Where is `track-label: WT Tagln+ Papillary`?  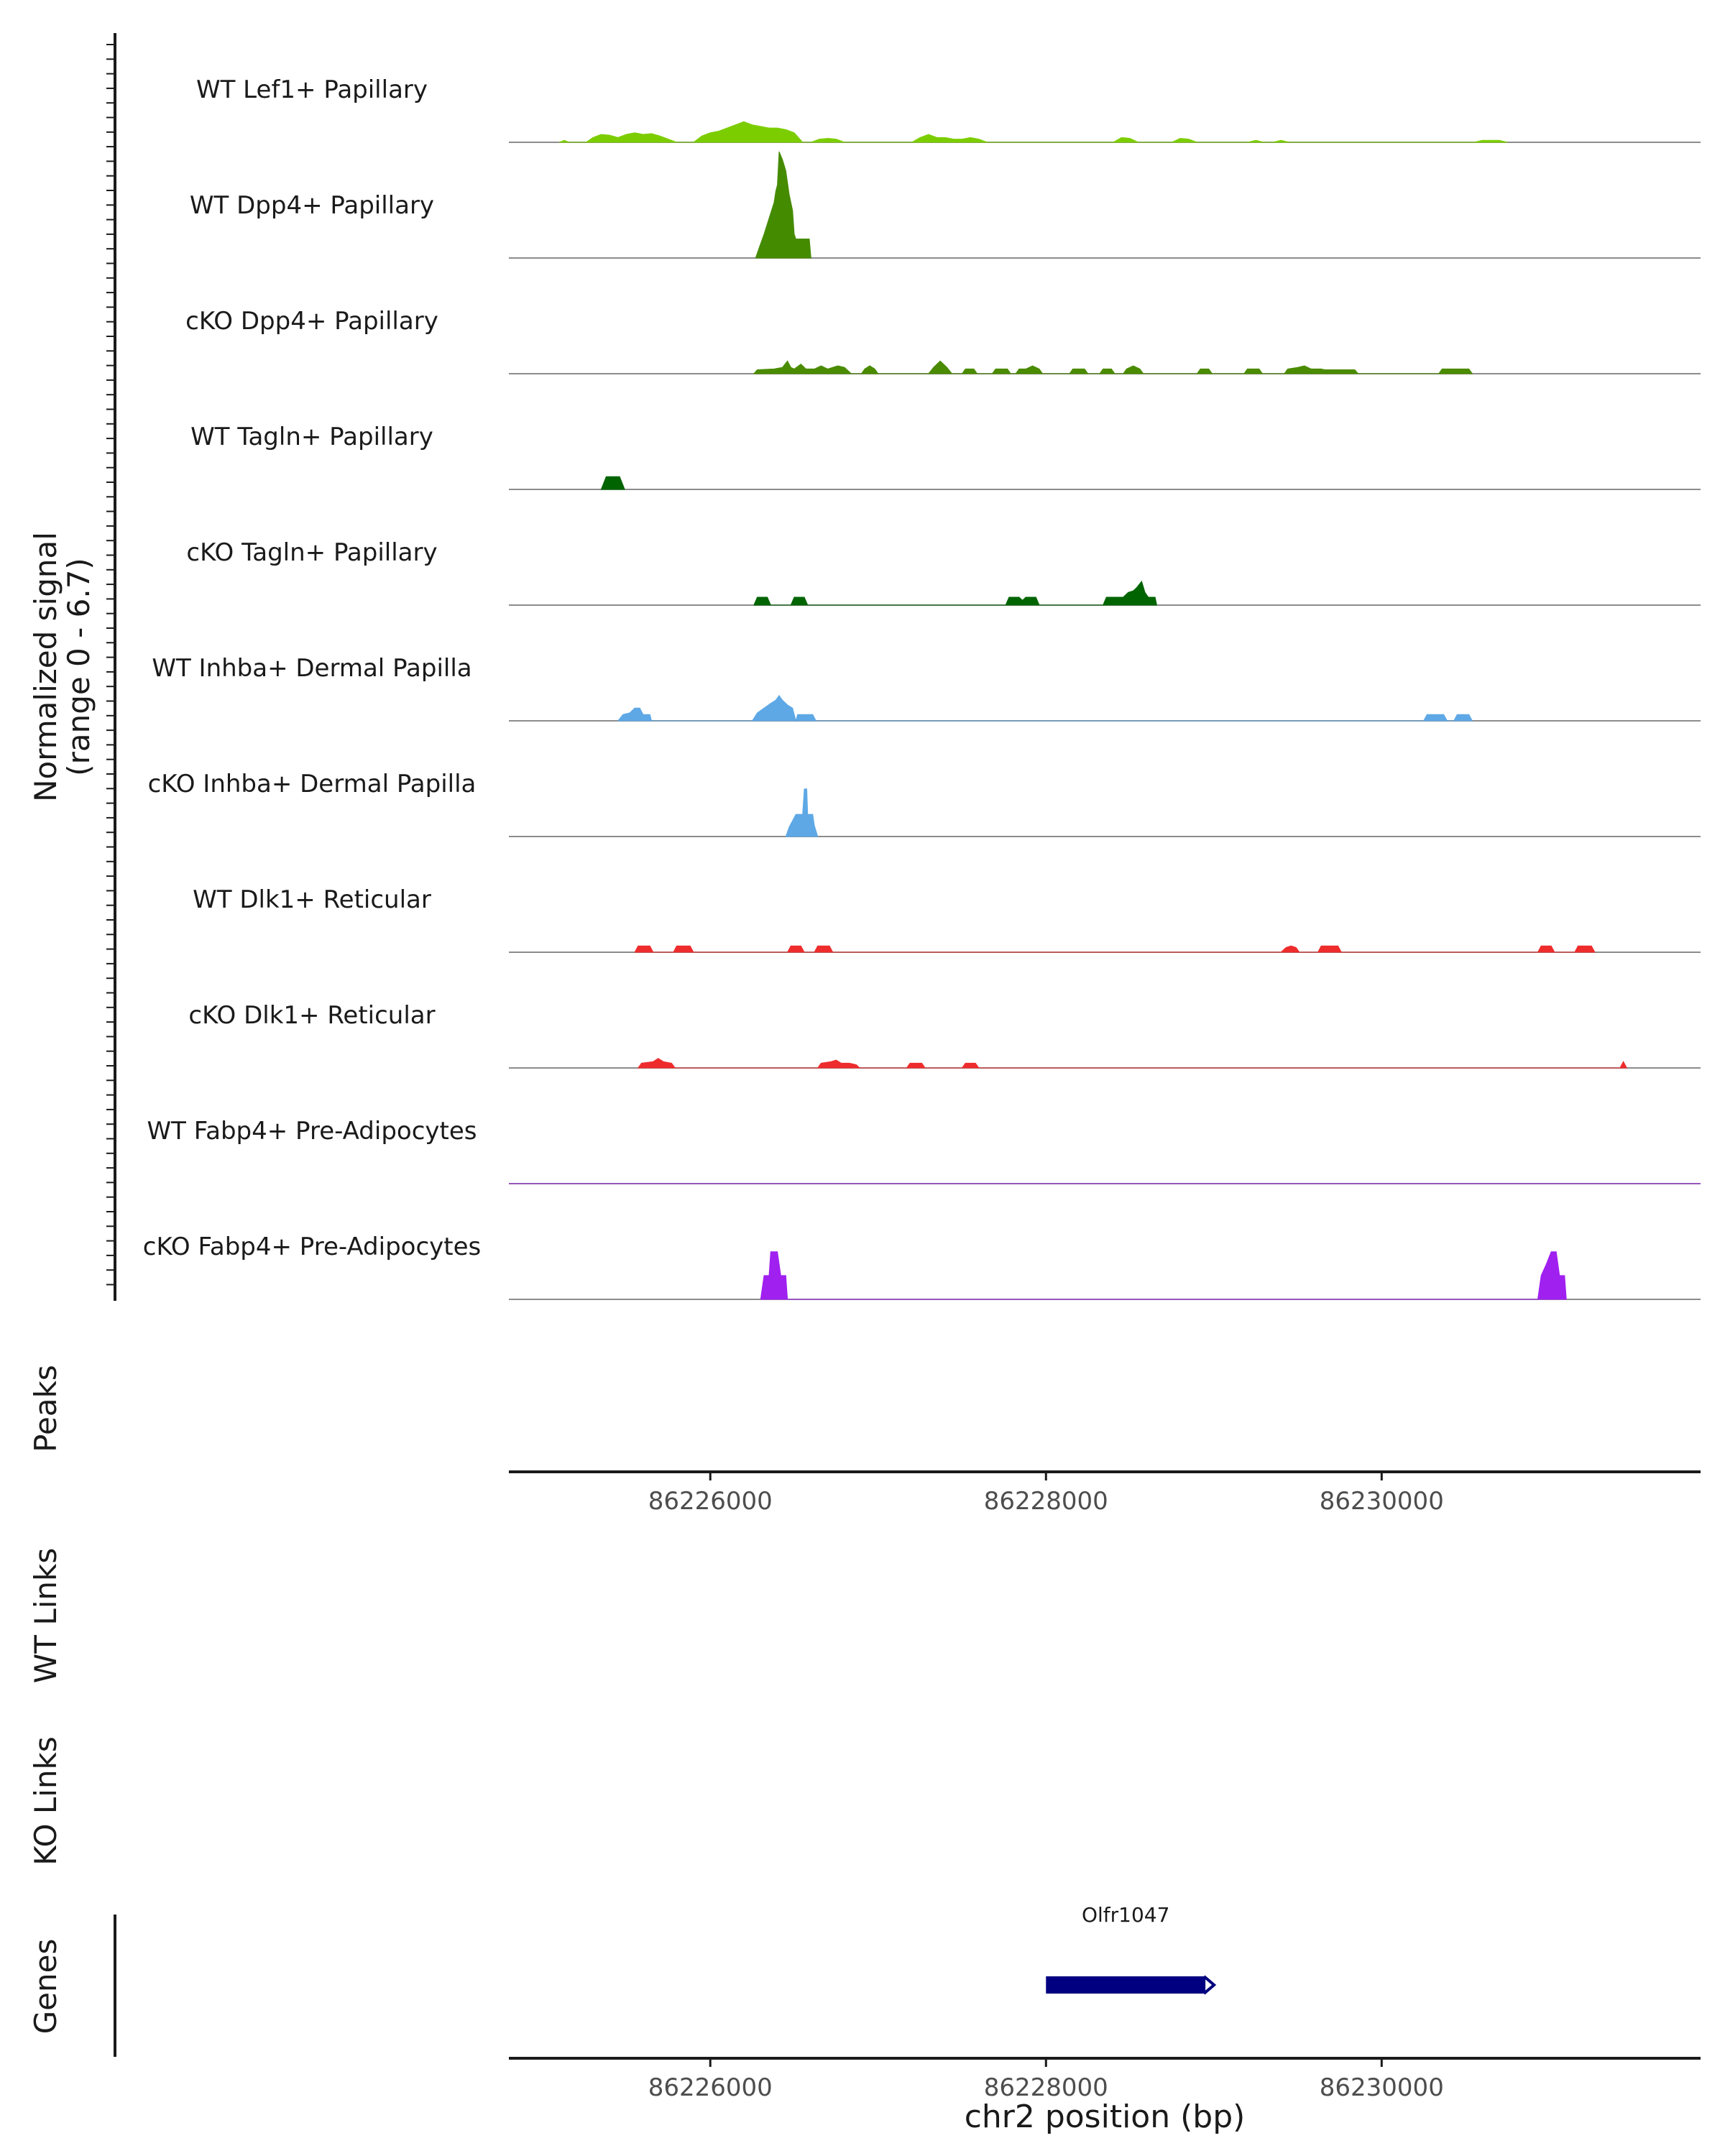 track-label: WT Tagln+ Papillary is located at coordinates (311, 437).